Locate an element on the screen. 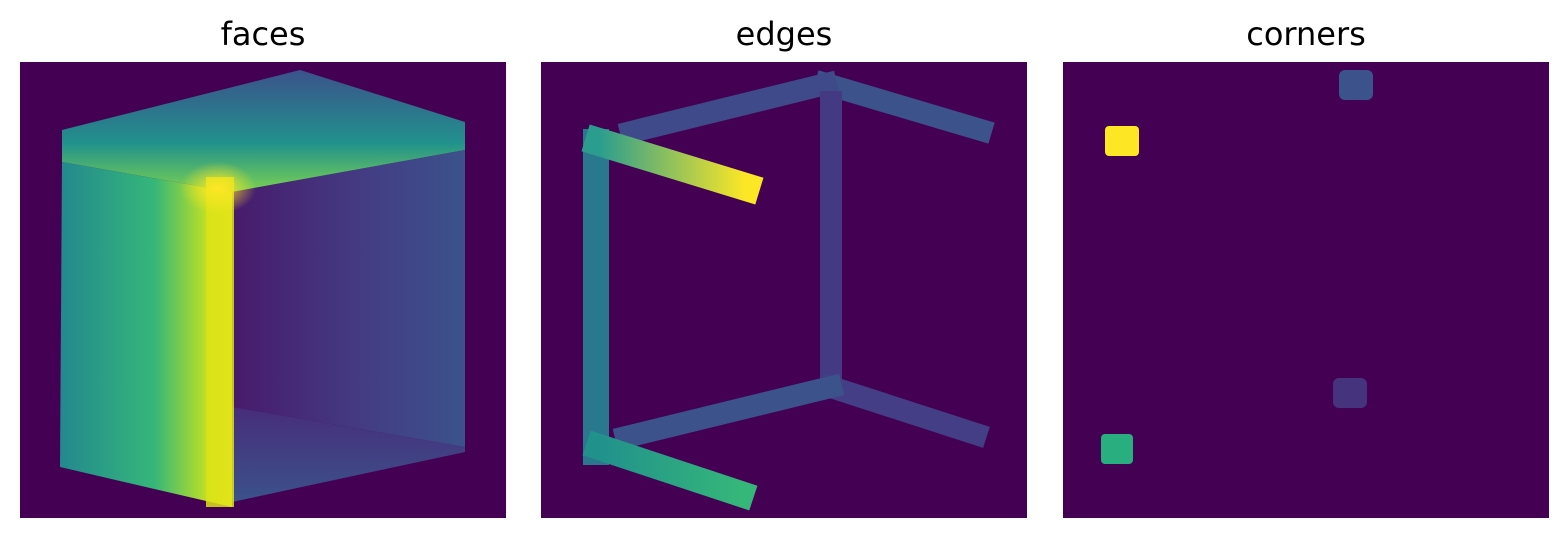 The image size is (1567, 538). corners-panel-title: corners is located at coordinates (1306, 34).